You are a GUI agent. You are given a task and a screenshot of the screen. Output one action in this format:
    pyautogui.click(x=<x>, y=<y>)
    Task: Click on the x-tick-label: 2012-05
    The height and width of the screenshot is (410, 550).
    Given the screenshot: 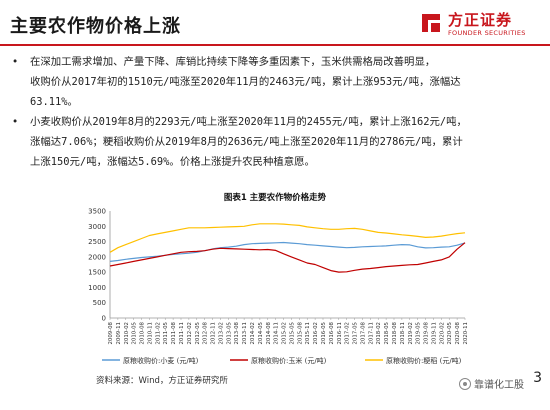 What is the action you would take?
    pyautogui.click(x=198, y=333)
    